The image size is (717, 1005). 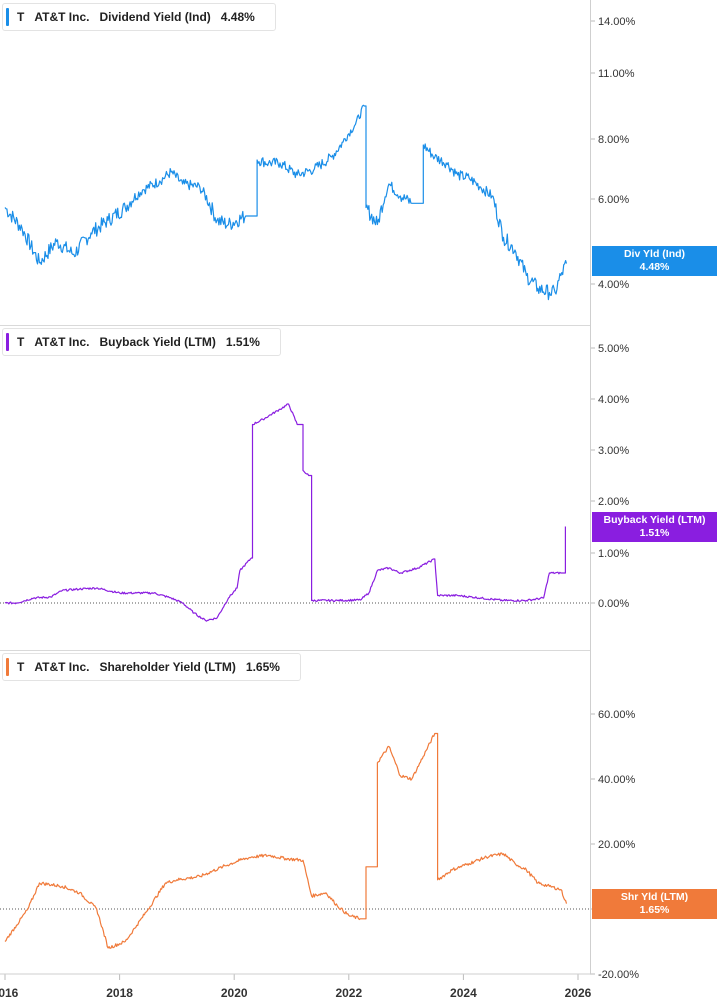 I want to click on tag-label: Buyback Yield (LTM), so click(x=654, y=520).